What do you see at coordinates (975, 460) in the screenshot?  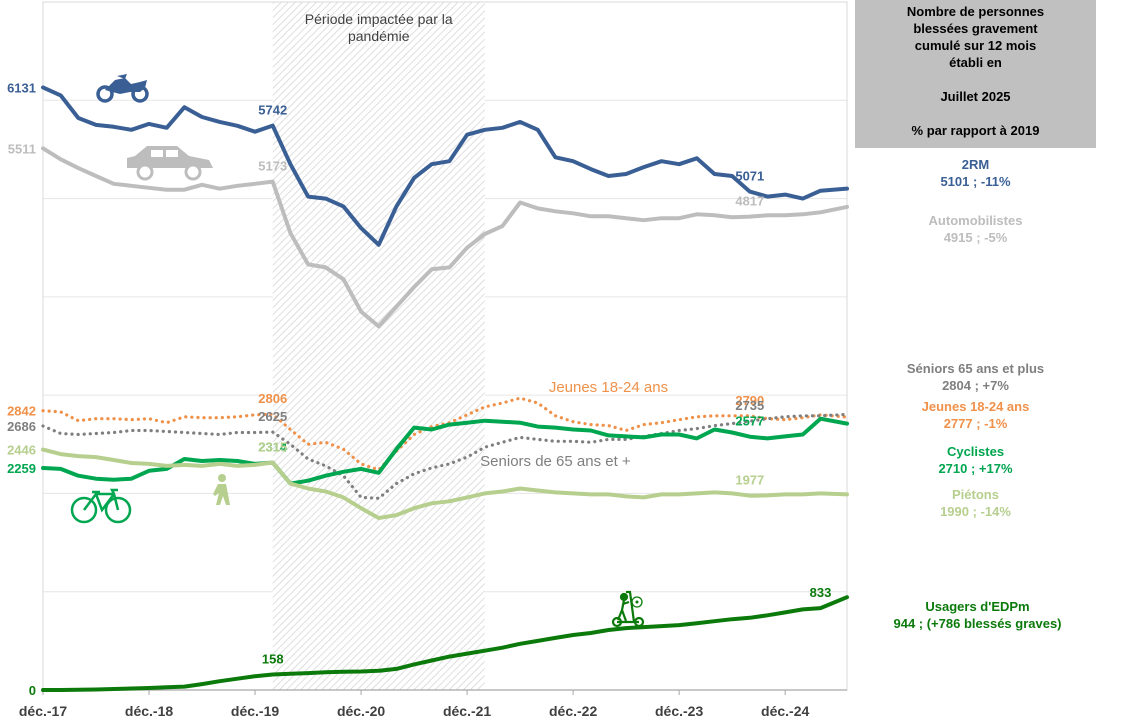 I see `legend-entry-cyclistes: Cyclistes 2710 ; +17%` at bounding box center [975, 460].